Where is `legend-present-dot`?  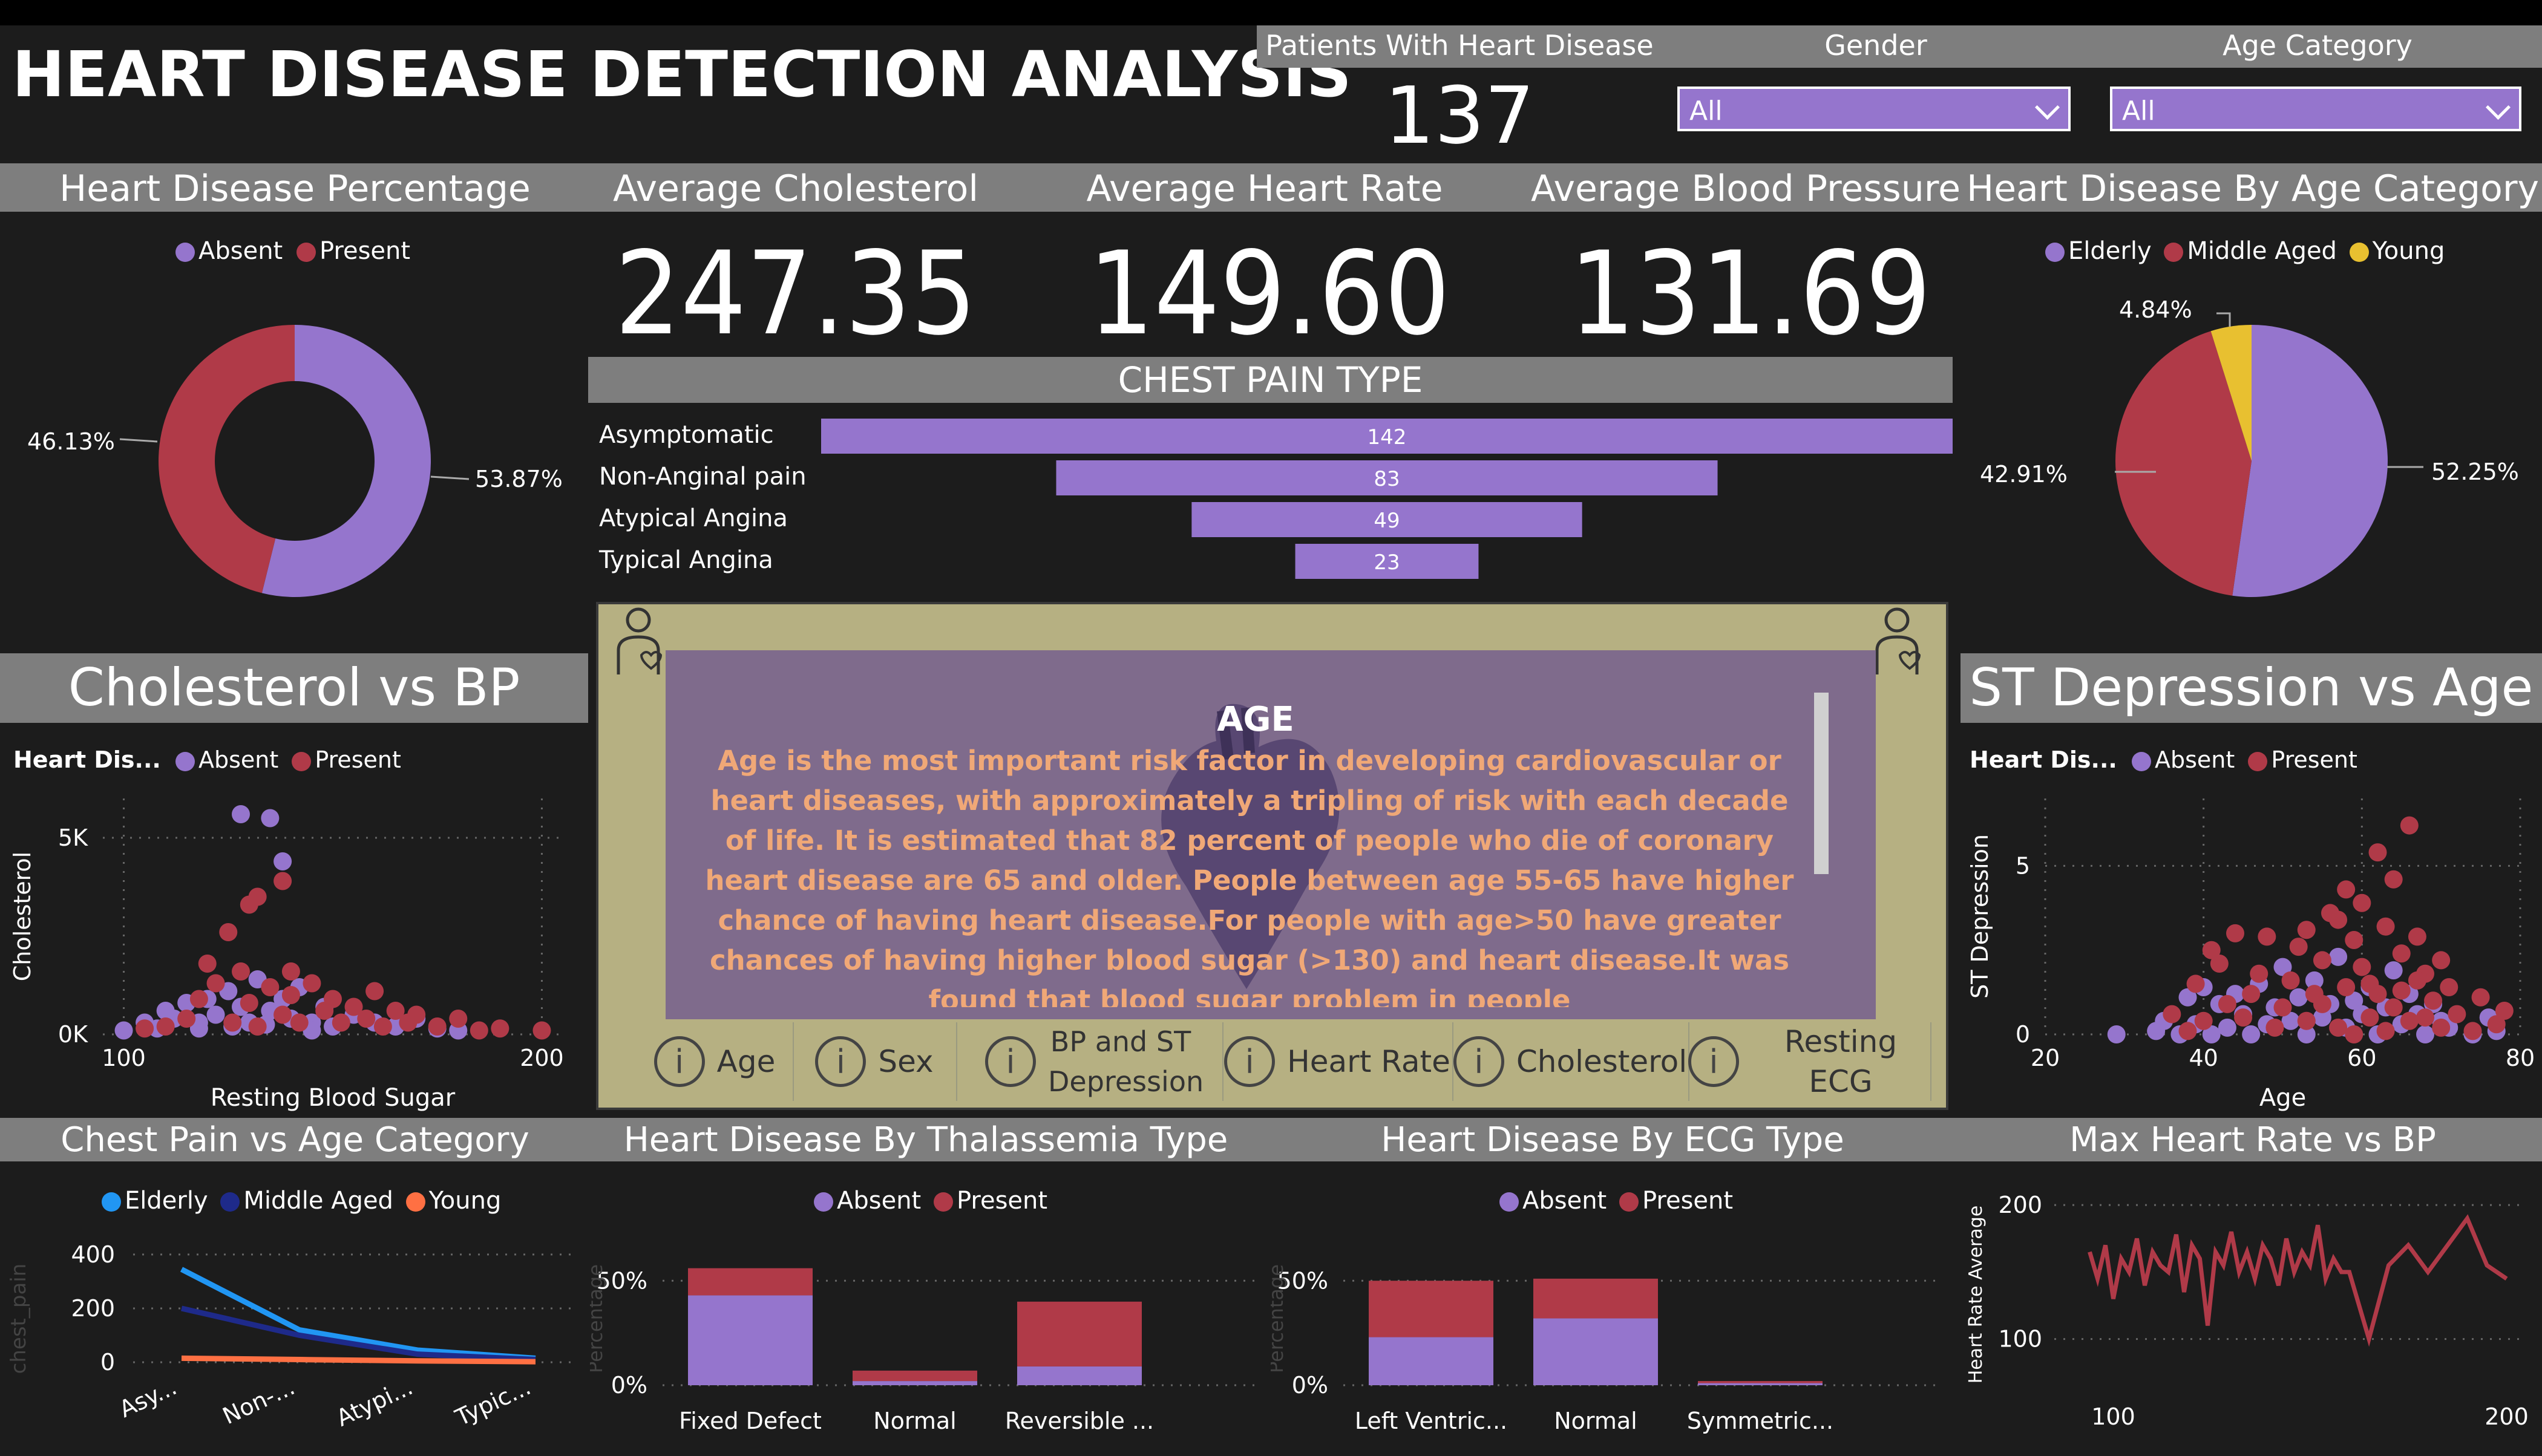 legend-present-dot is located at coordinates (2258, 761).